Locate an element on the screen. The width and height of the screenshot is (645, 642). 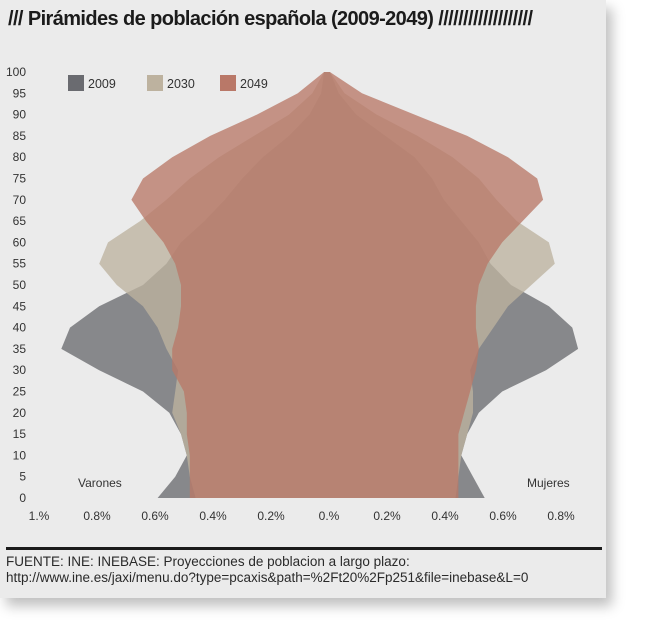
y-tick-label: 95 is located at coordinates (20, 93).